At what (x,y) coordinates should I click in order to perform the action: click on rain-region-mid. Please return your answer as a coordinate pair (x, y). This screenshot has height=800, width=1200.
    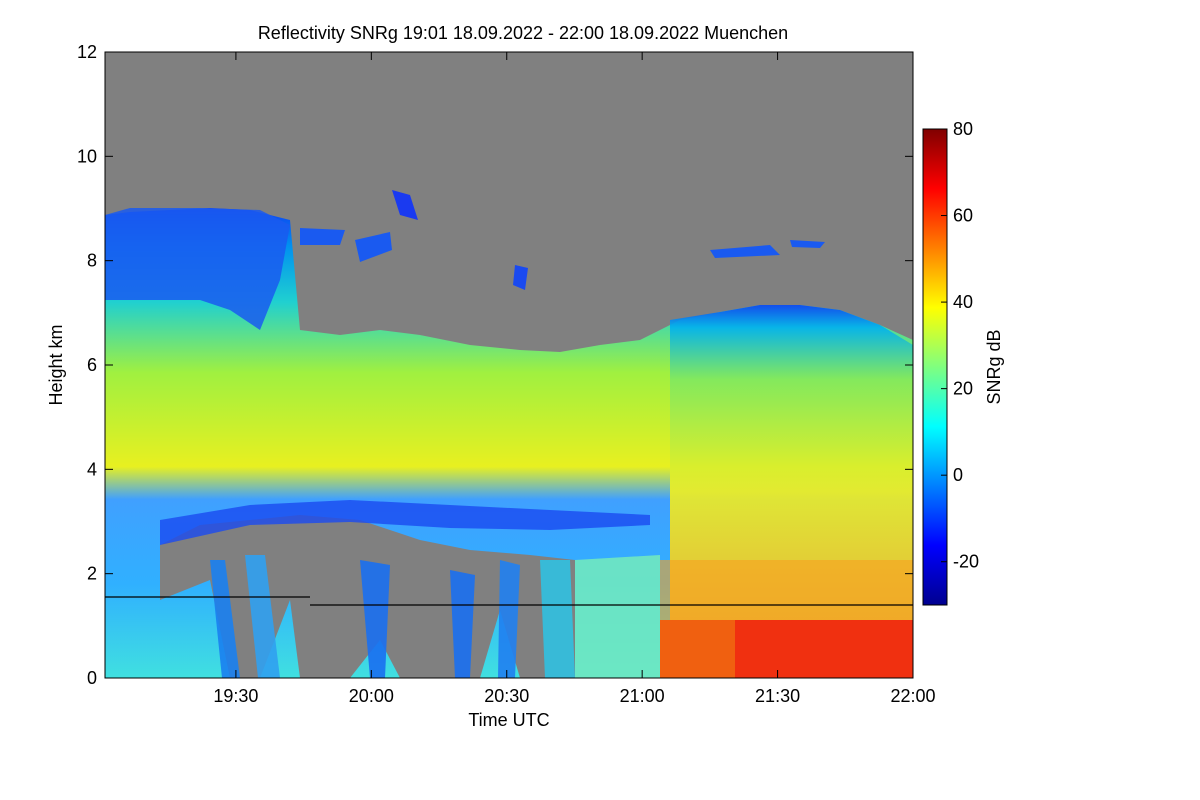
    Looking at the image, I should click on (617, 616).